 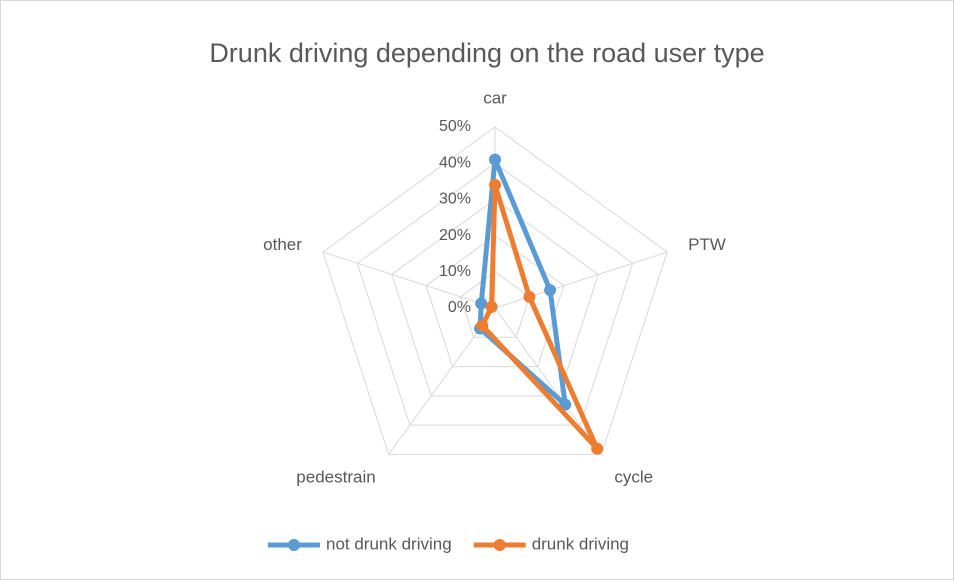 What do you see at coordinates (455, 162) in the screenshot?
I see `r-tick-label: 40%` at bounding box center [455, 162].